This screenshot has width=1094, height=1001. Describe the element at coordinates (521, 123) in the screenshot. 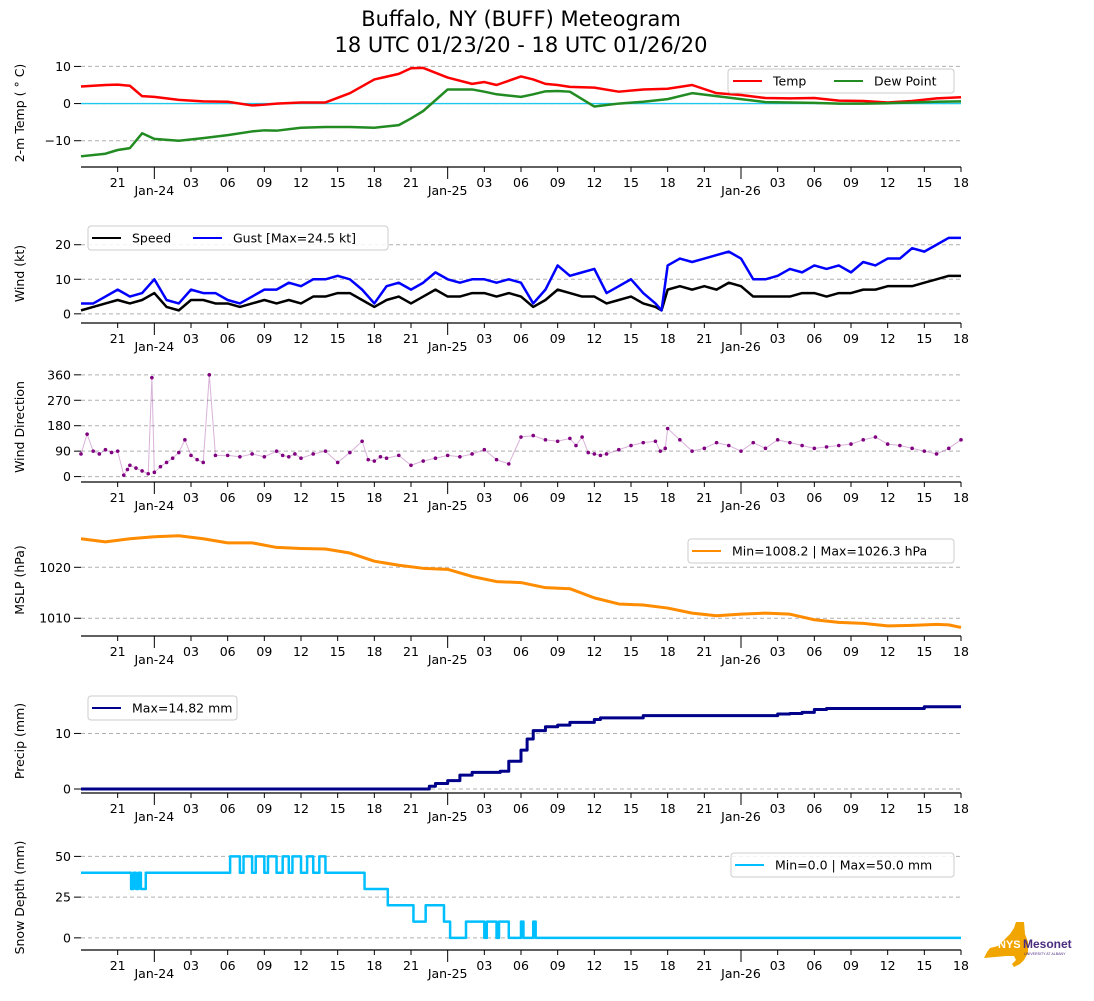

I see `temp-series-dew` at that location.